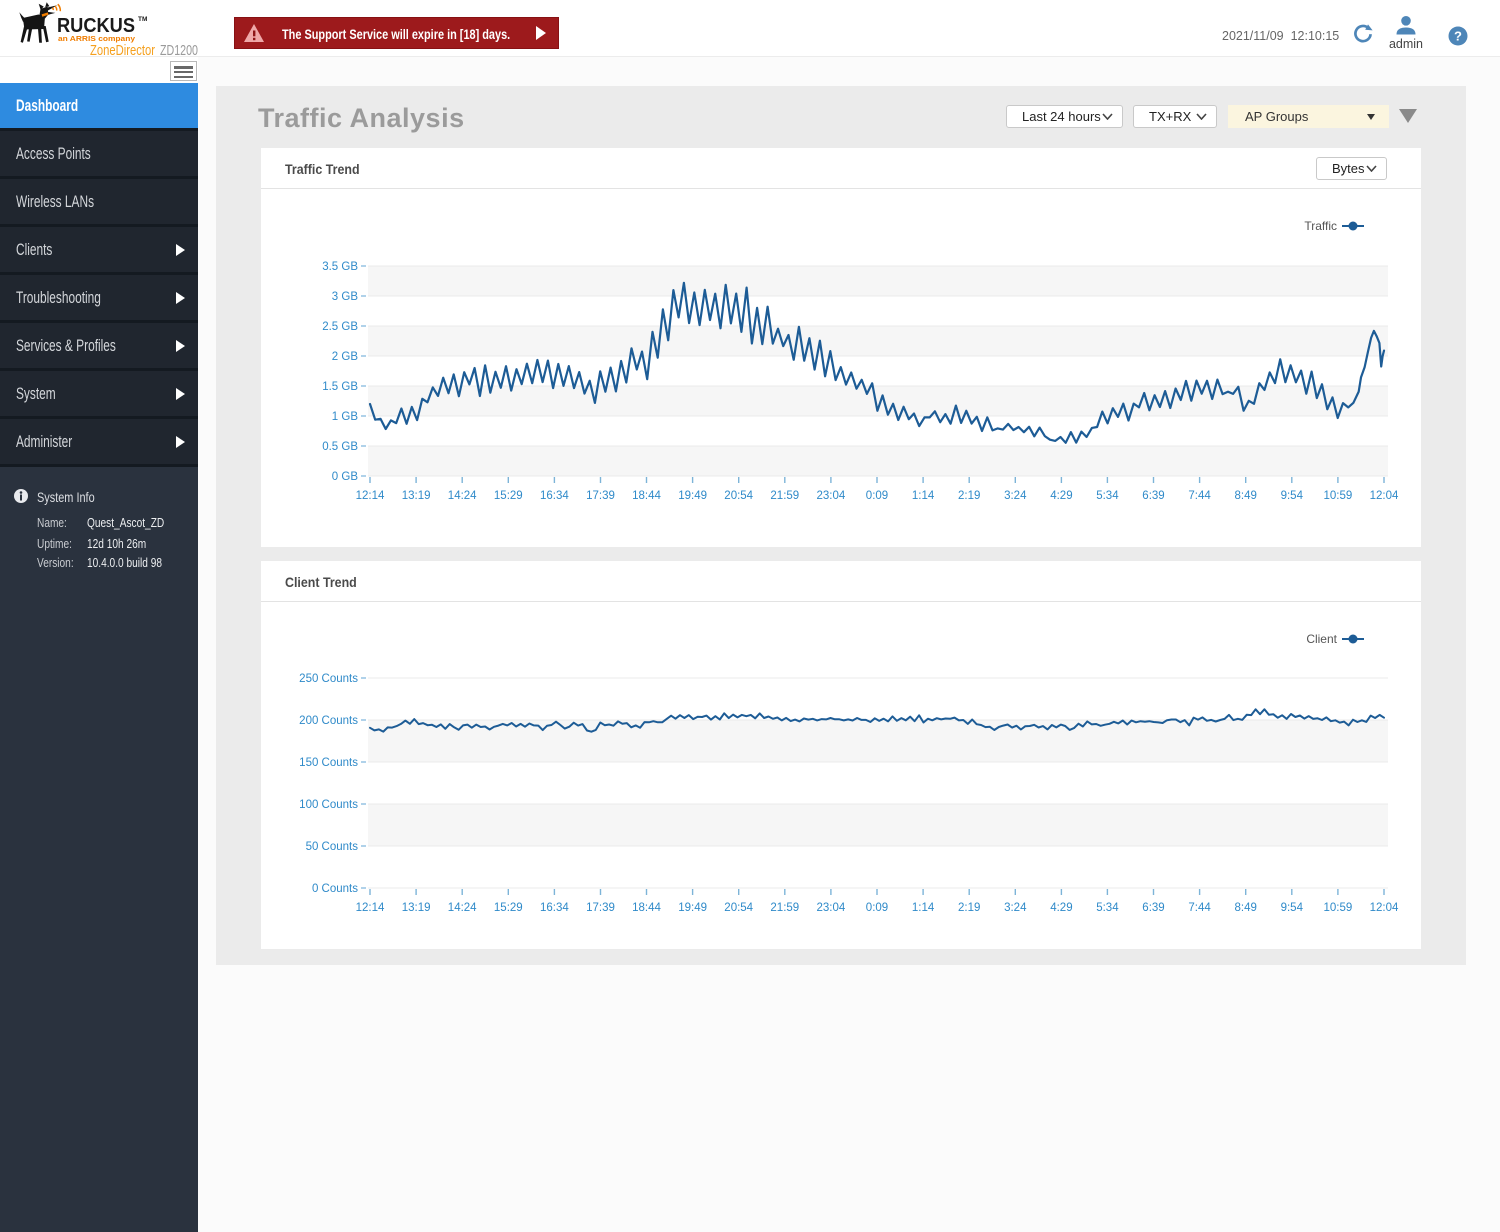  I want to click on svg-text: 1 GB, so click(345, 417).